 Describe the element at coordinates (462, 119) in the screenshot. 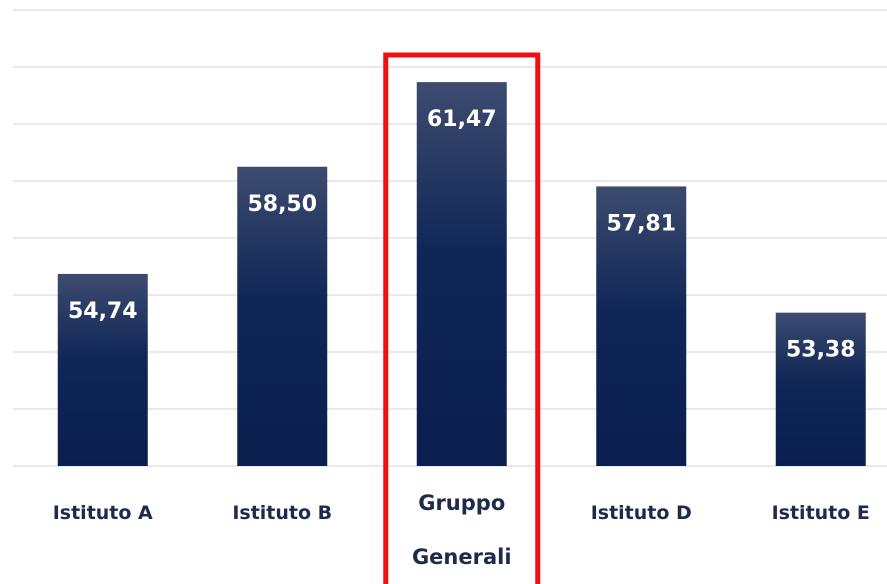

I see `value-label: 61,47` at that location.